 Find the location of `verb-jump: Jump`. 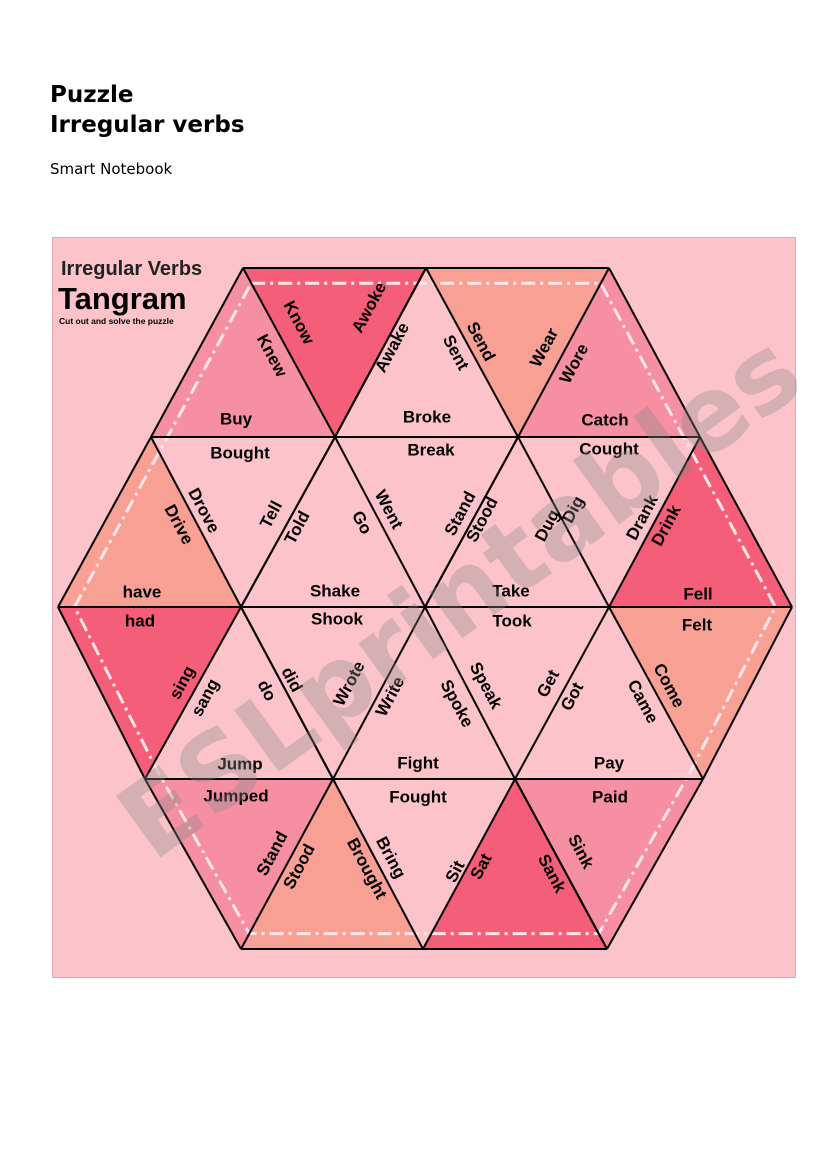

verb-jump: Jump is located at coordinates (239, 763).